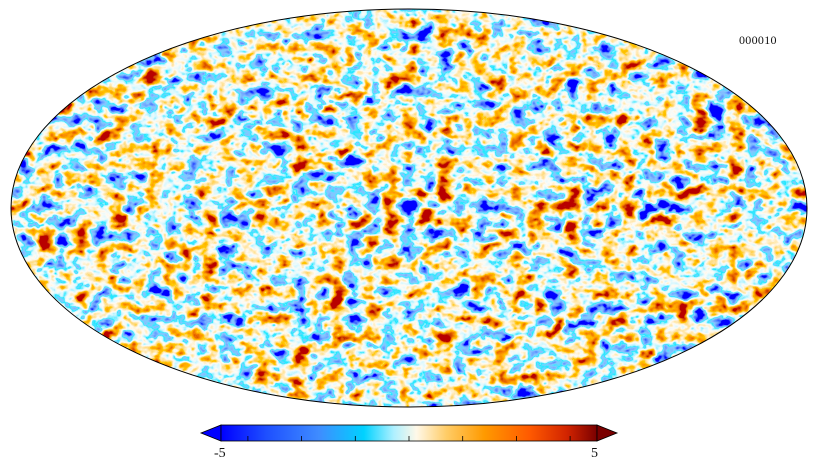  I want to click on map-index-label: 000010, so click(758, 40).